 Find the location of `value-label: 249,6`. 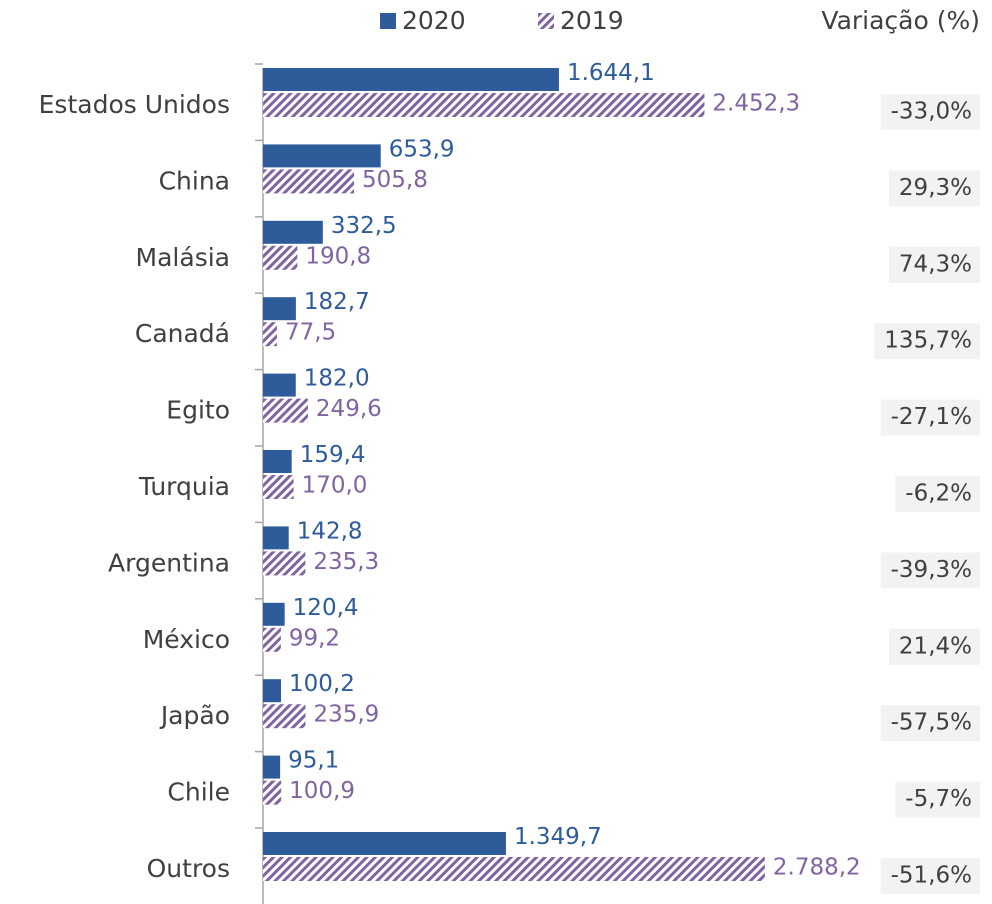

value-label: 249,6 is located at coordinates (349, 409).